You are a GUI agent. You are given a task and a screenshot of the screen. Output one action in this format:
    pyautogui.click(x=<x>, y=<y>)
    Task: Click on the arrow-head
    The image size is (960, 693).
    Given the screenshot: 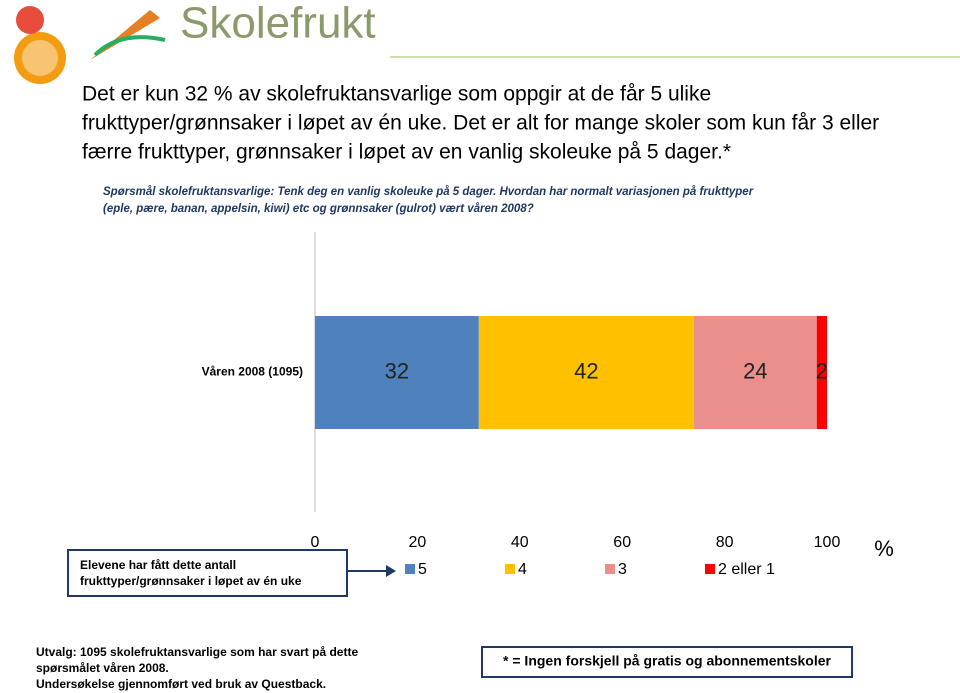 What is the action you would take?
    pyautogui.click(x=391, y=571)
    